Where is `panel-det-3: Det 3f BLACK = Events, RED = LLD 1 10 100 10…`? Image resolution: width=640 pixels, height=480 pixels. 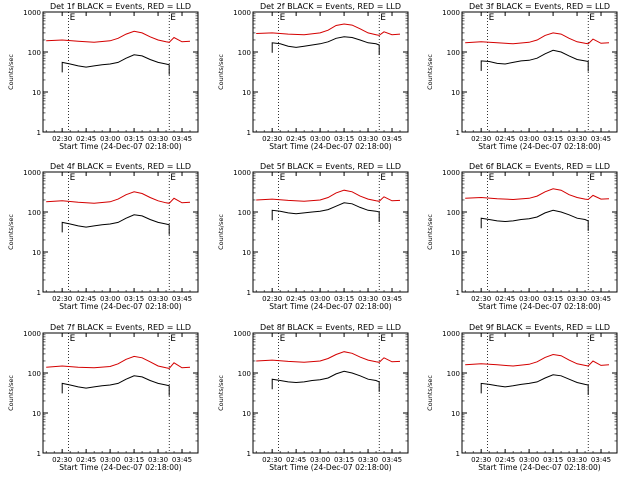 panel-det-3: Det 3f BLACK = Events, RED = LLD 1 10 100 10… is located at coordinates (522, 76).